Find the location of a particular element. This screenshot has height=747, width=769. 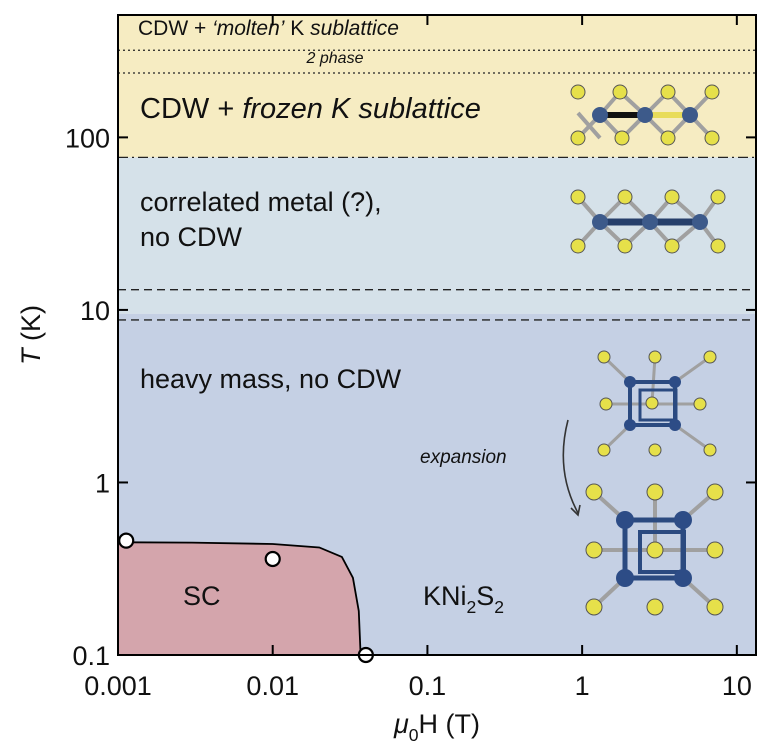

text-part: correlated metal (?), is located at coordinates (261, 202).